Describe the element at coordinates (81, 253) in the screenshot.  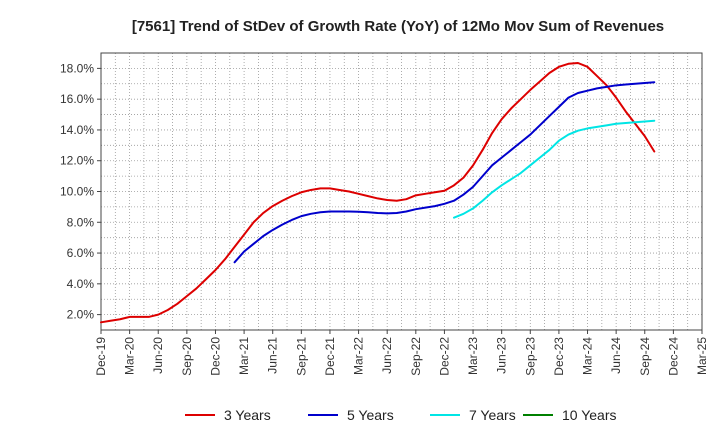
I see `y-tick-label: 6.0%` at that location.